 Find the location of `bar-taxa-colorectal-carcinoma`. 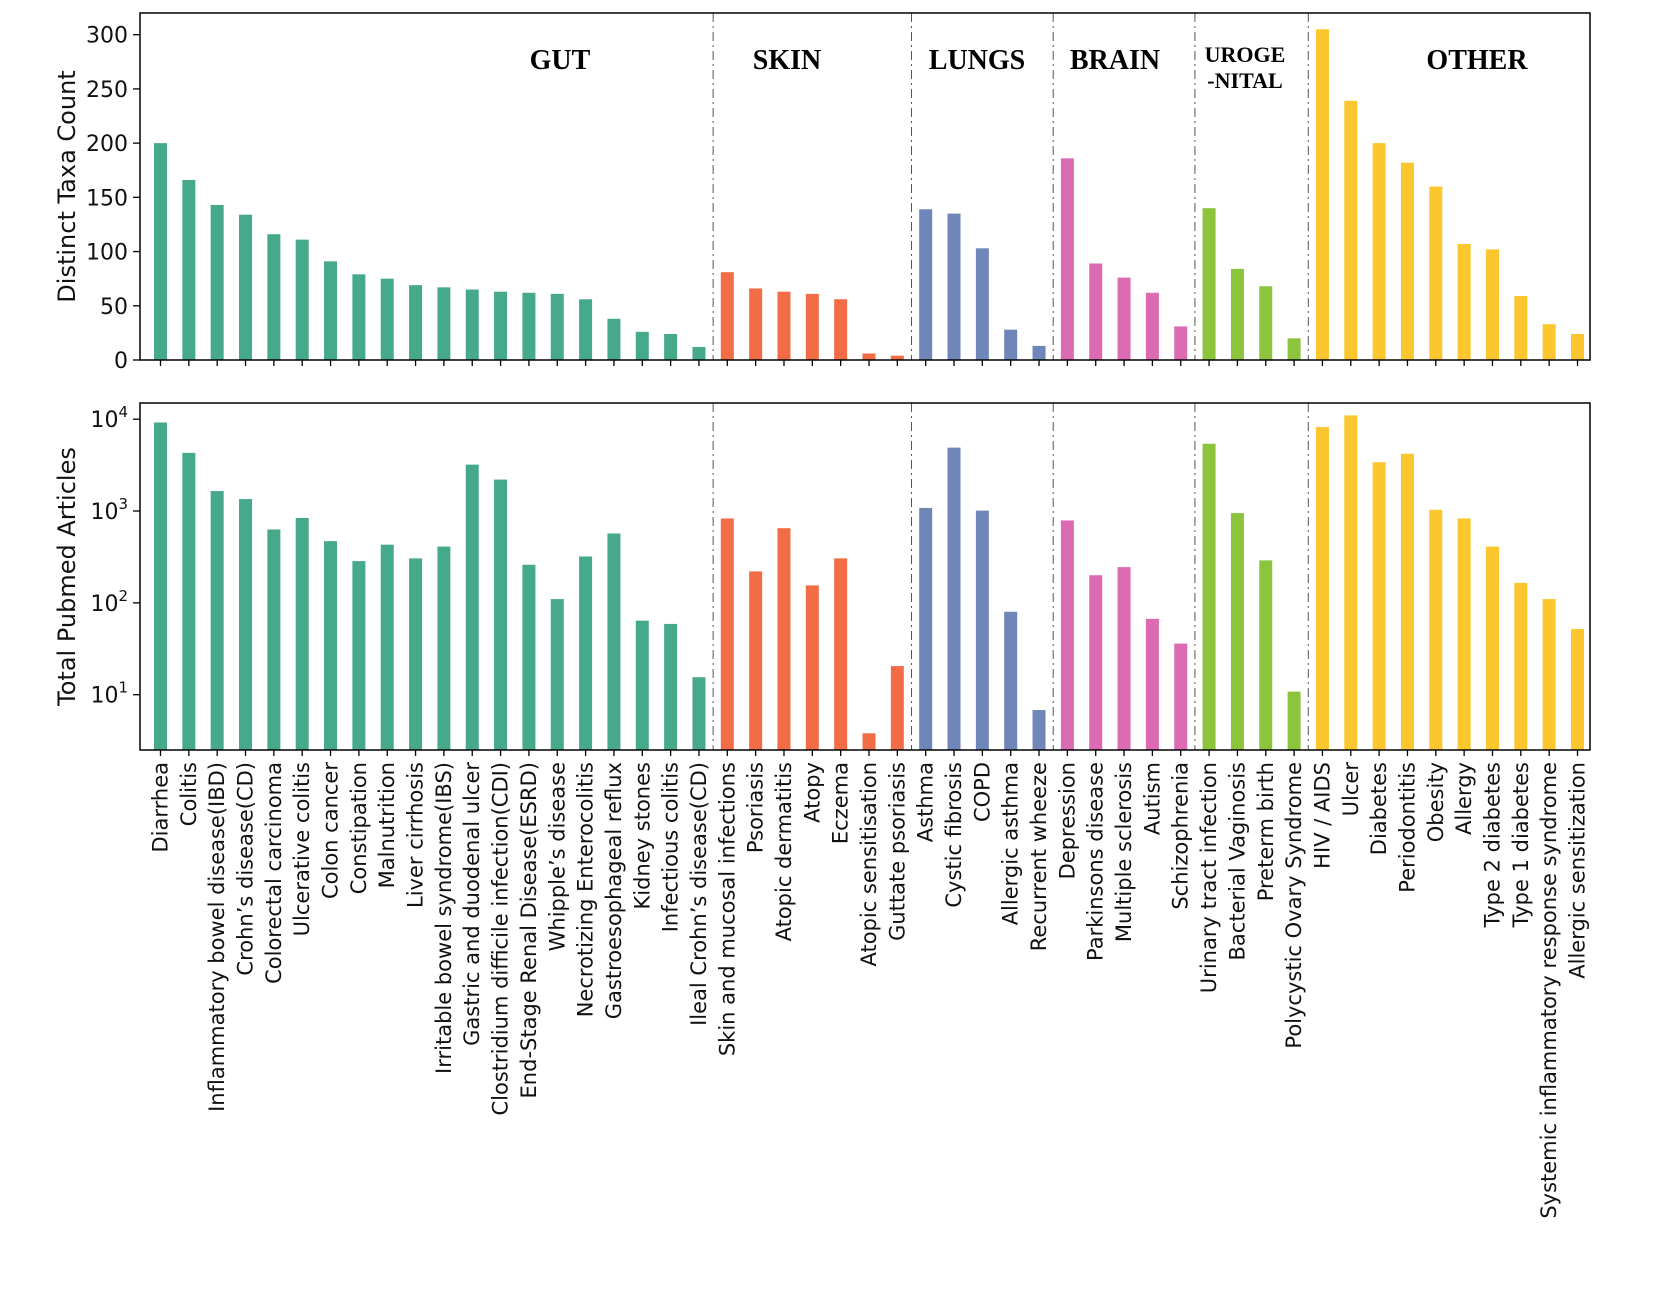

bar-taxa-colorectal-carcinoma is located at coordinates (274, 297).